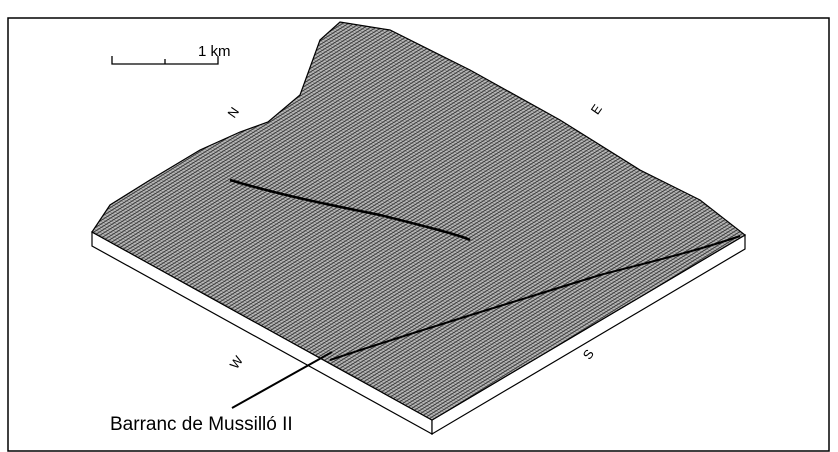 Image resolution: width=838 pixels, height=452 pixels. I want to click on scale-line, so click(165, 60).